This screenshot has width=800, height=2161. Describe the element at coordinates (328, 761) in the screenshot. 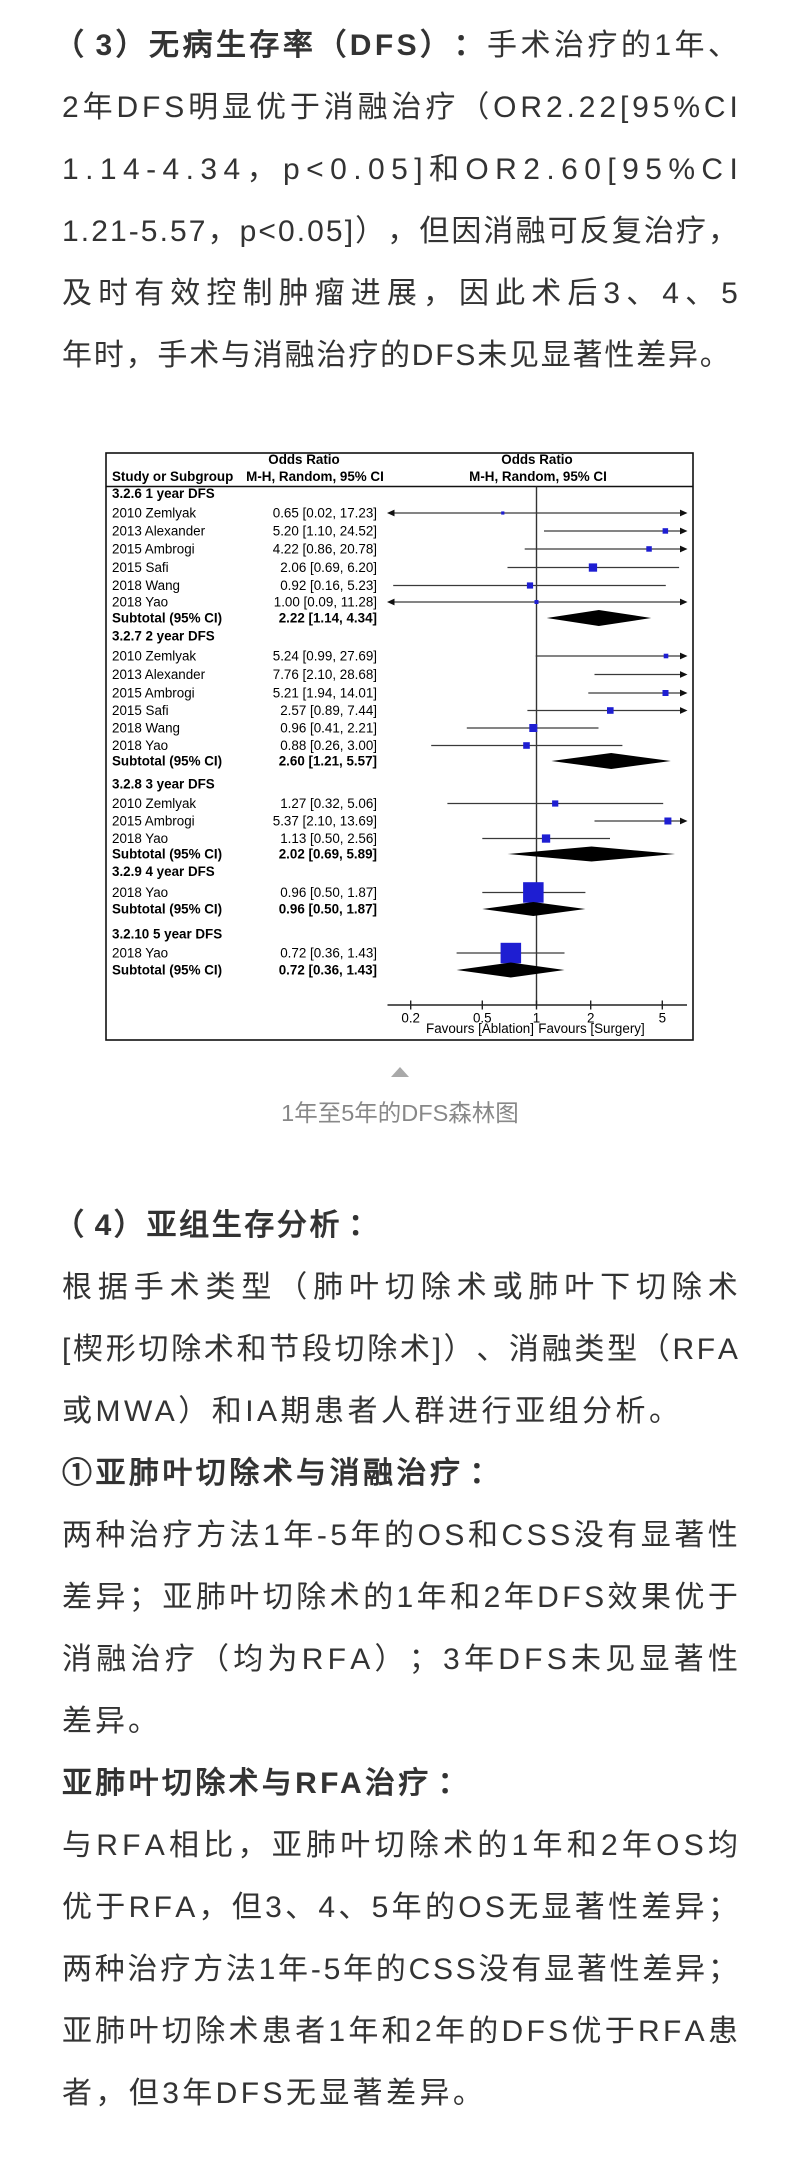

I see `svg-text: 2.60 [1.21, 5.57]` at that location.